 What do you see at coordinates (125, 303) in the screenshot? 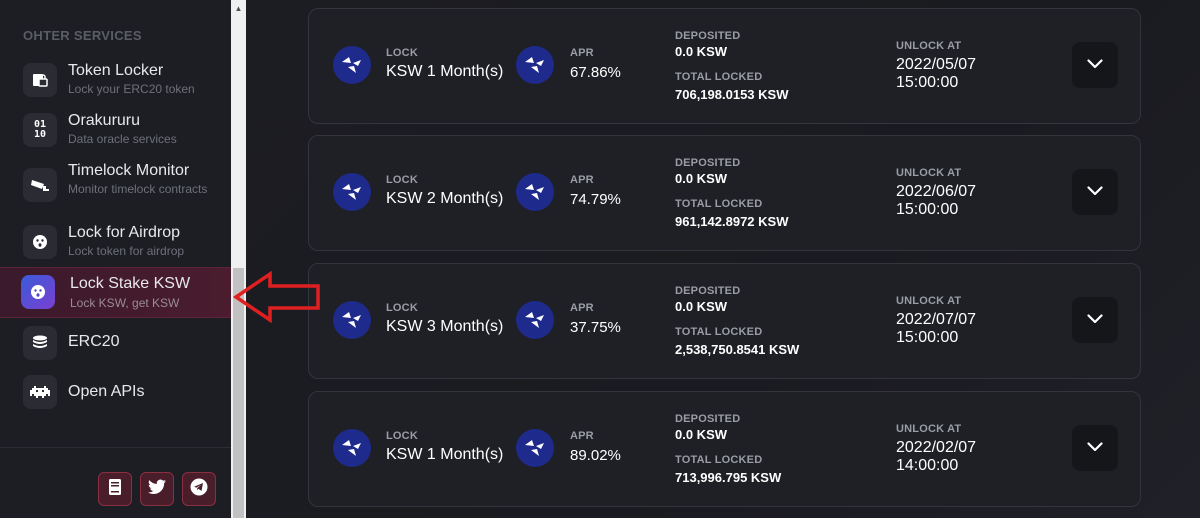
I see `sidebar-item-subtitle: Lock KSW, get KSW` at bounding box center [125, 303].